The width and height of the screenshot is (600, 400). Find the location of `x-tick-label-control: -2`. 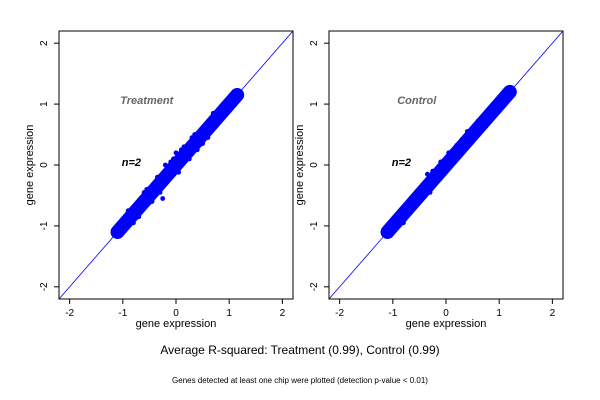

x-tick-label-control: -2 is located at coordinates (339, 313).